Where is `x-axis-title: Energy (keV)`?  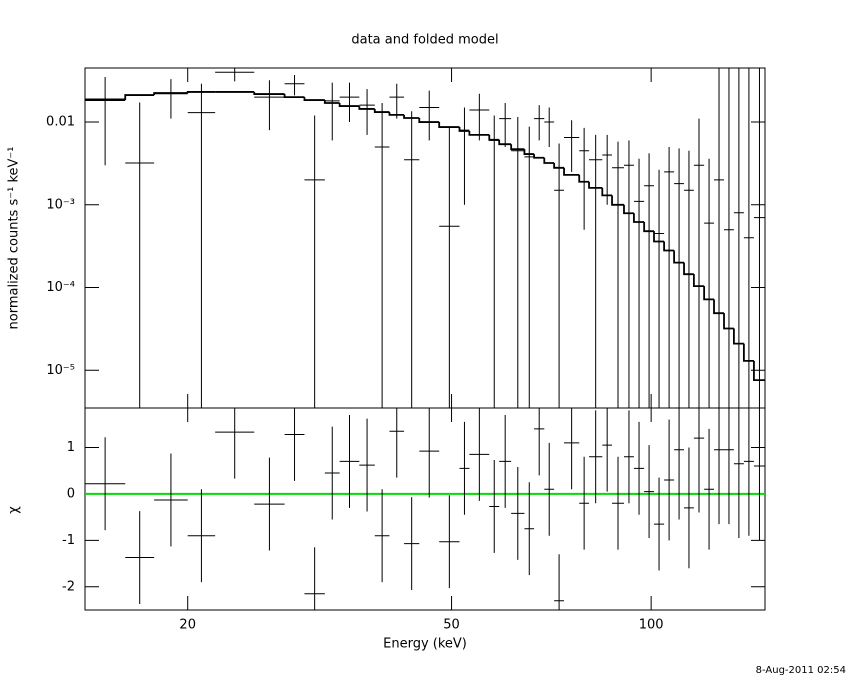 x-axis-title: Energy (keV) is located at coordinates (425, 644).